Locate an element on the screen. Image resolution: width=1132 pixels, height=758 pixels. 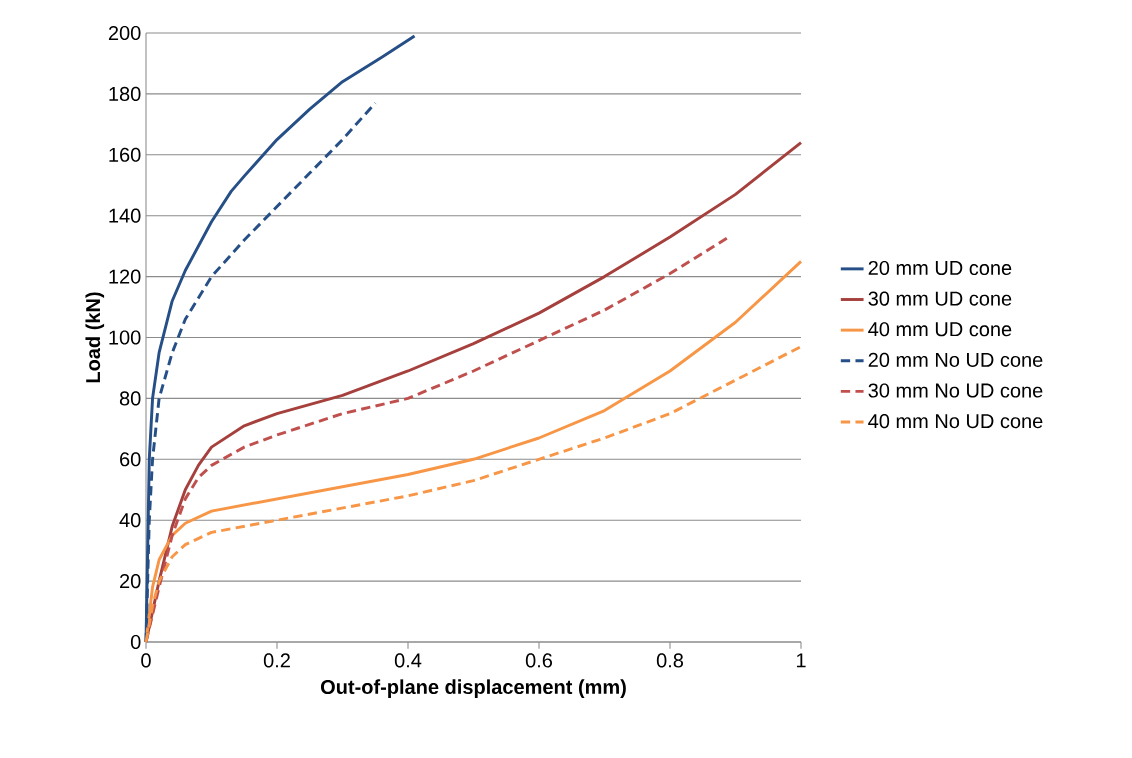
y-tick-label: 40 is located at coordinates (130, 520).